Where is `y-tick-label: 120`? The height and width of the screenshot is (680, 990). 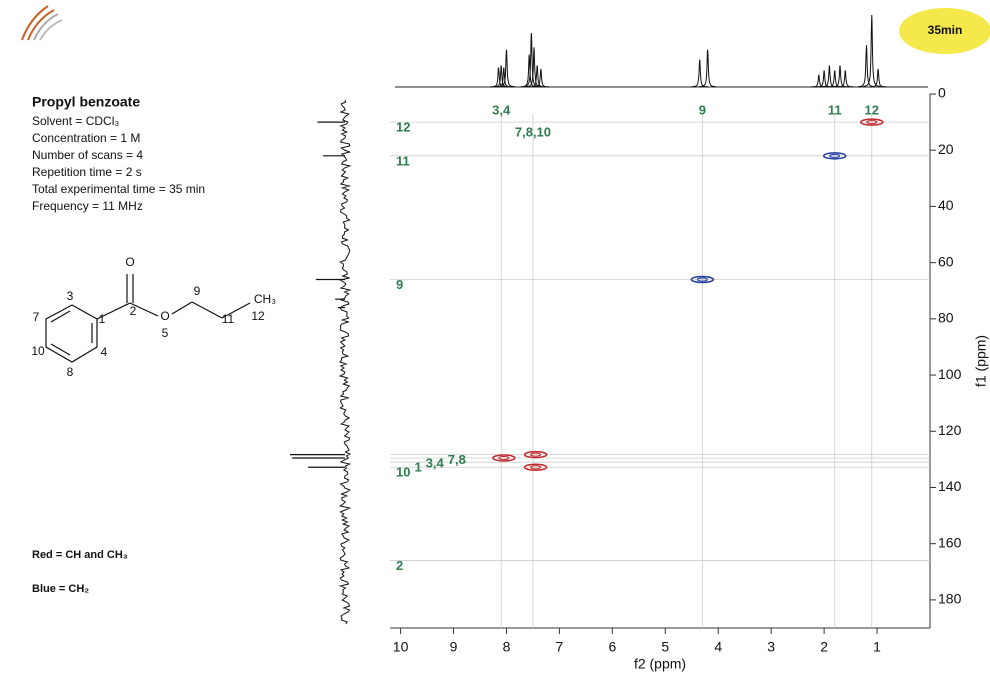
y-tick-label: 120 is located at coordinates (950, 430).